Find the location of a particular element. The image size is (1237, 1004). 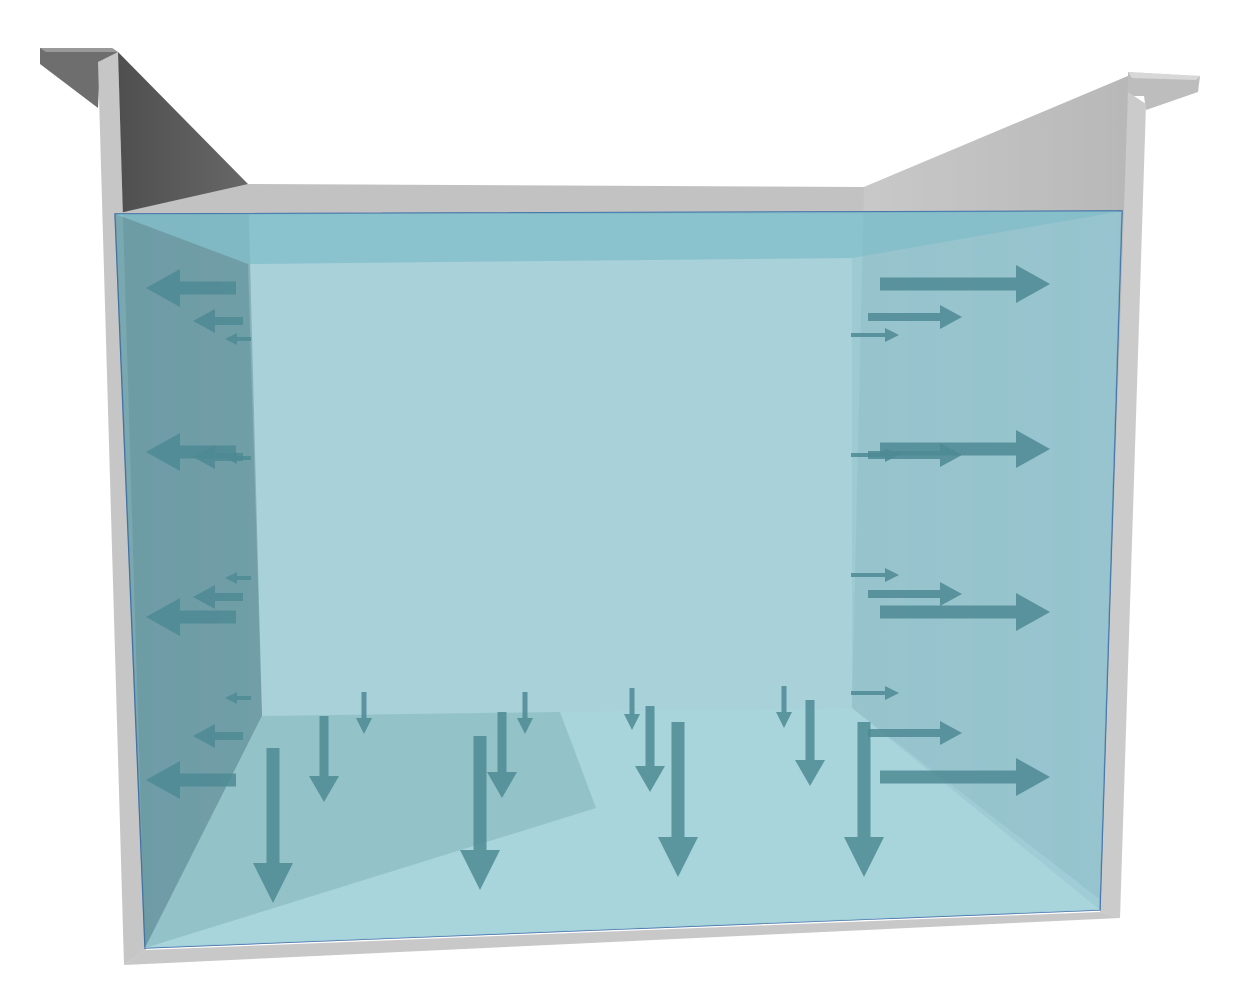

water-left-face is located at coordinates (188, 581).